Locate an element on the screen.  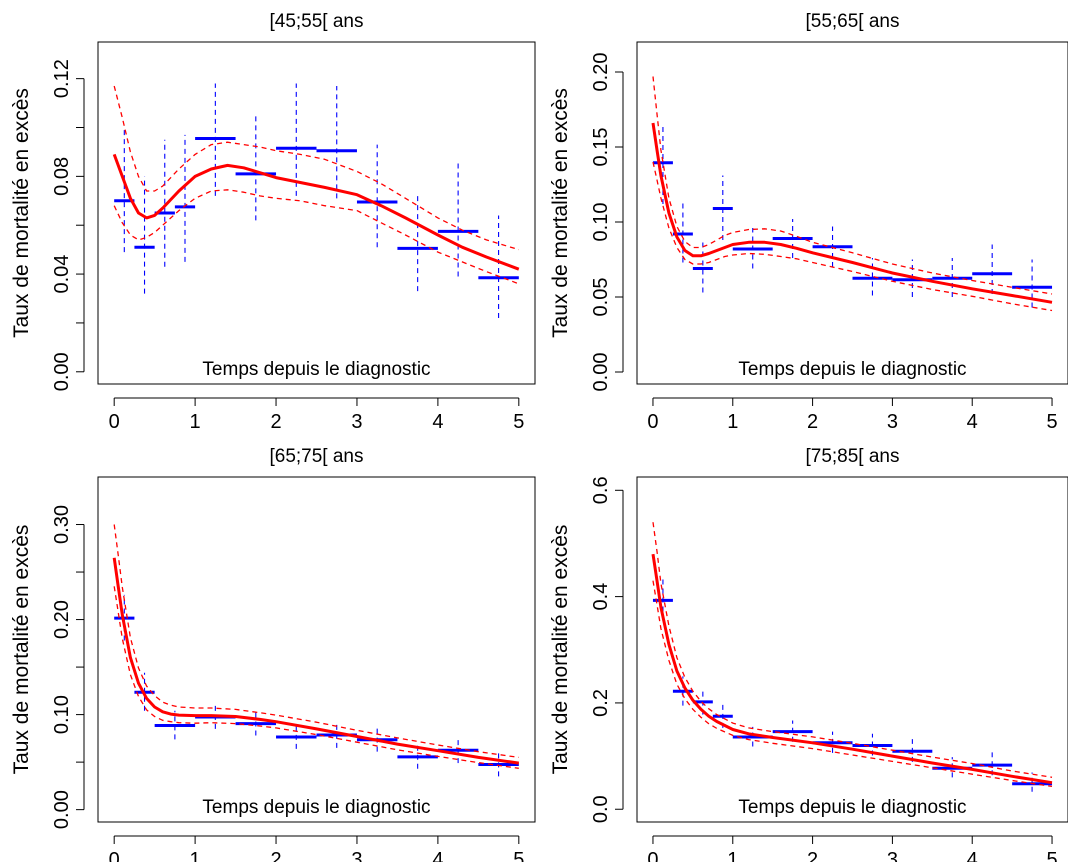
panel-title: [55;65[ ans is located at coordinates (852, 21).